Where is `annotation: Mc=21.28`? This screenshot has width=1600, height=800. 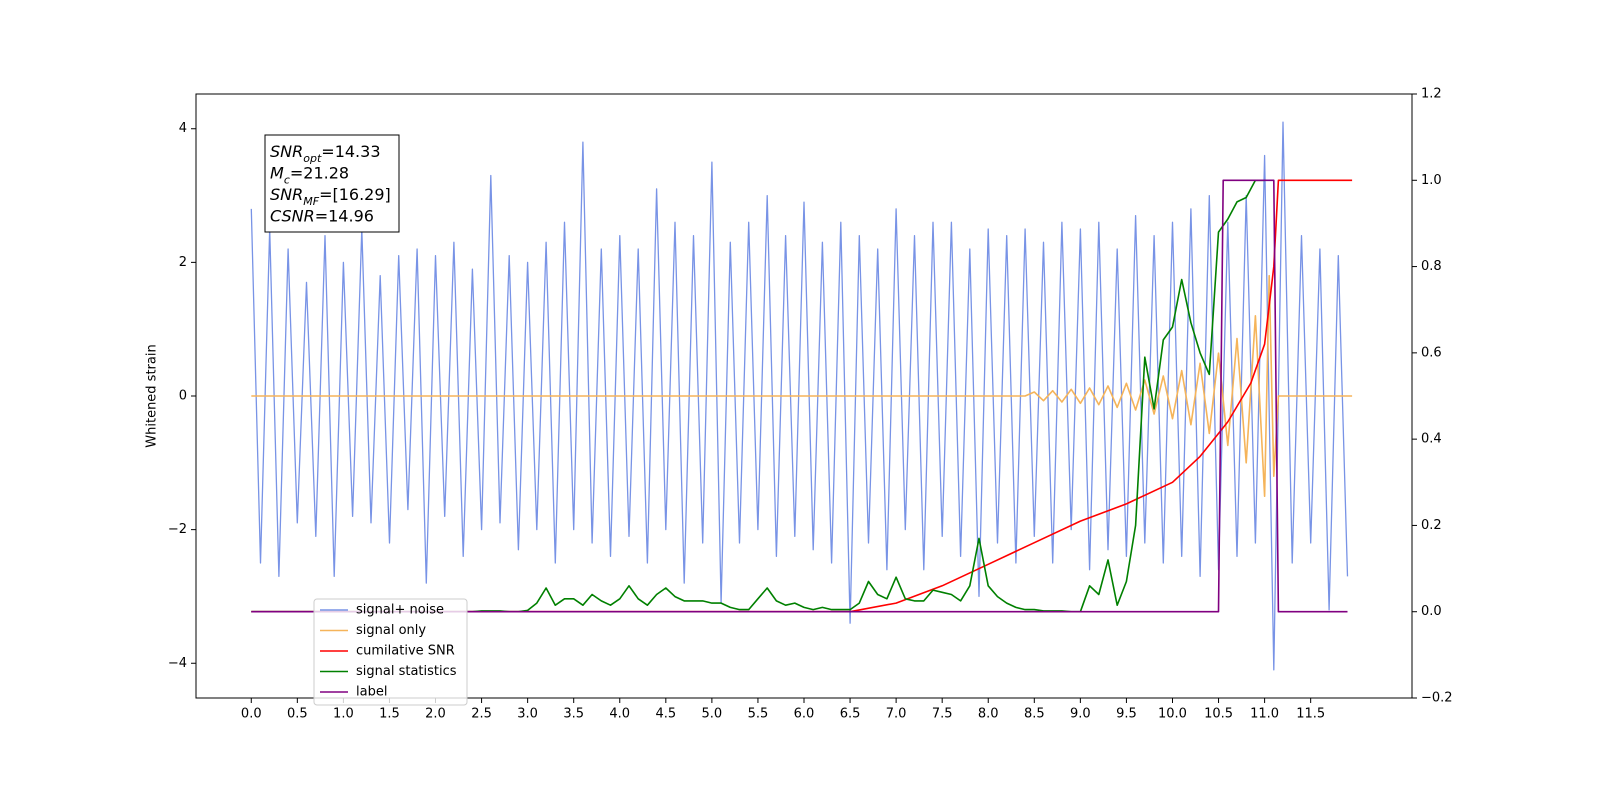
annotation: Mc=21.28 is located at coordinates (309, 174).